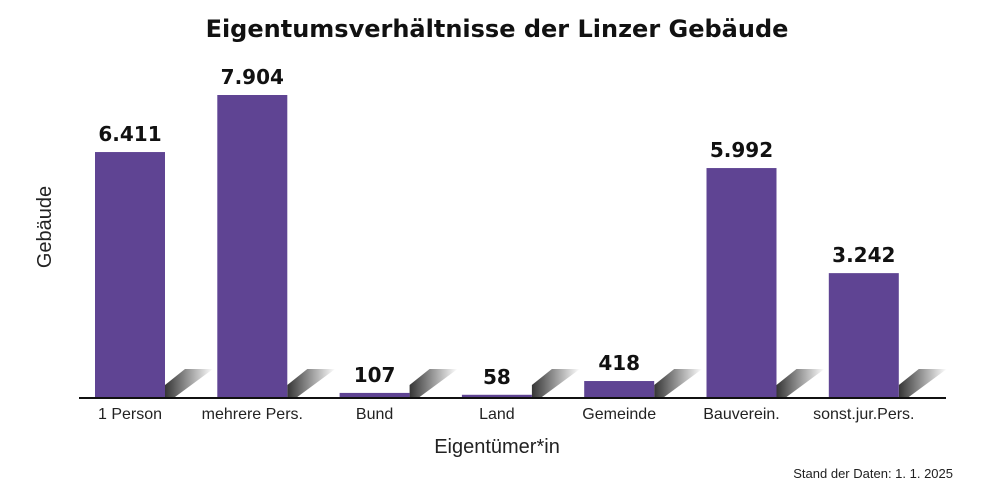 This screenshot has width=1000, height=487. What do you see at coordinates (497, 414) in the screenshot?
I see `x-tick-label: Land` at bounding box center [497, 414].